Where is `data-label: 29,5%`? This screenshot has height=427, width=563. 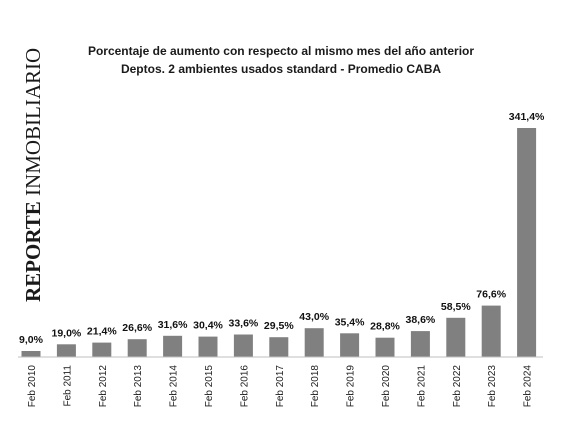
data-label: 29,5% is located at coordinates (279, 326).